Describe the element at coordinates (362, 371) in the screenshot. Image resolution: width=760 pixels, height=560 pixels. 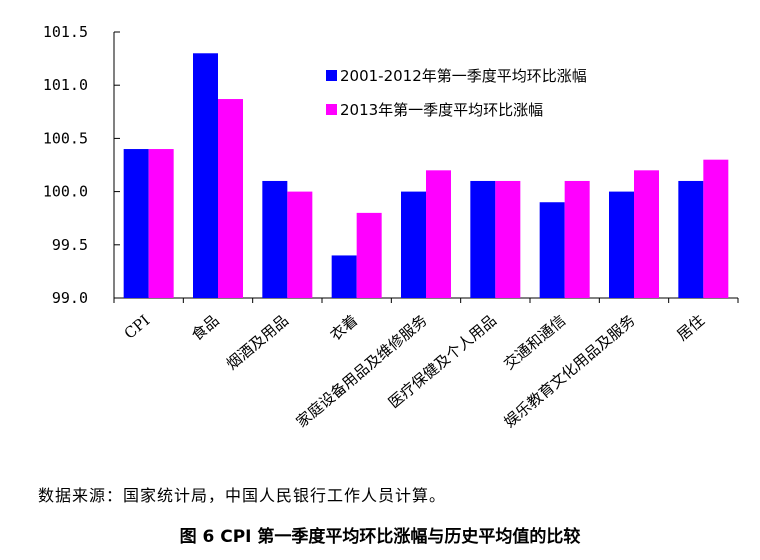
I see `x-tick-label: 家庭设备用品及维修服务` at that location.